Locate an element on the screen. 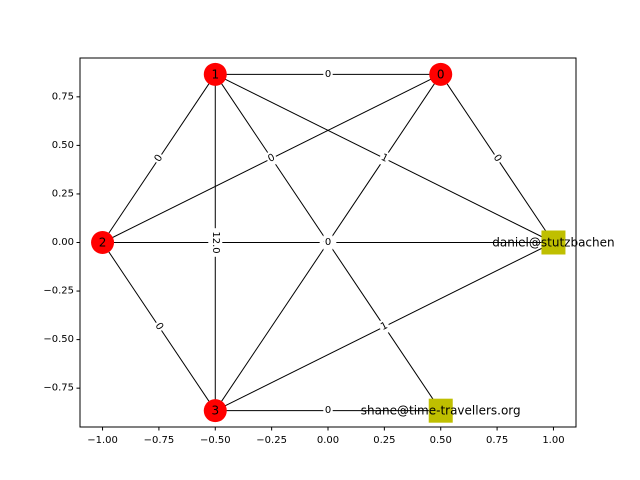 This screenshot has width=640, height=480. node-label-n0: 0 is located at coordinates (441, 74).